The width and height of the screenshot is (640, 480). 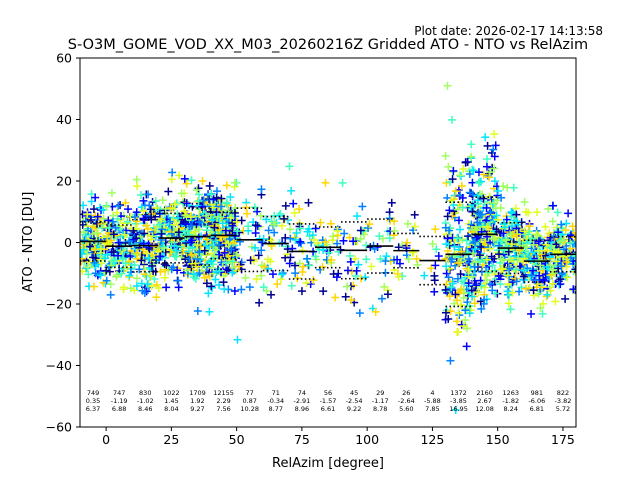 What do you see at coordinates (328, 393) in the screenshot?
I see `bin-count-label: 56` at bounding box center [328, 393].